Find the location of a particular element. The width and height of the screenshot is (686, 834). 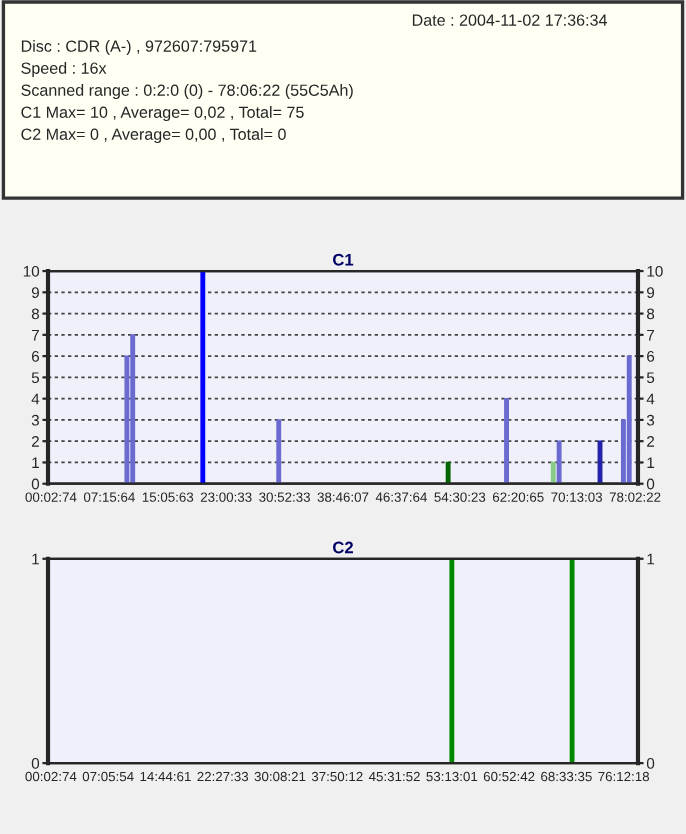

chart-title: C1 is located at coordinates (343, 259).